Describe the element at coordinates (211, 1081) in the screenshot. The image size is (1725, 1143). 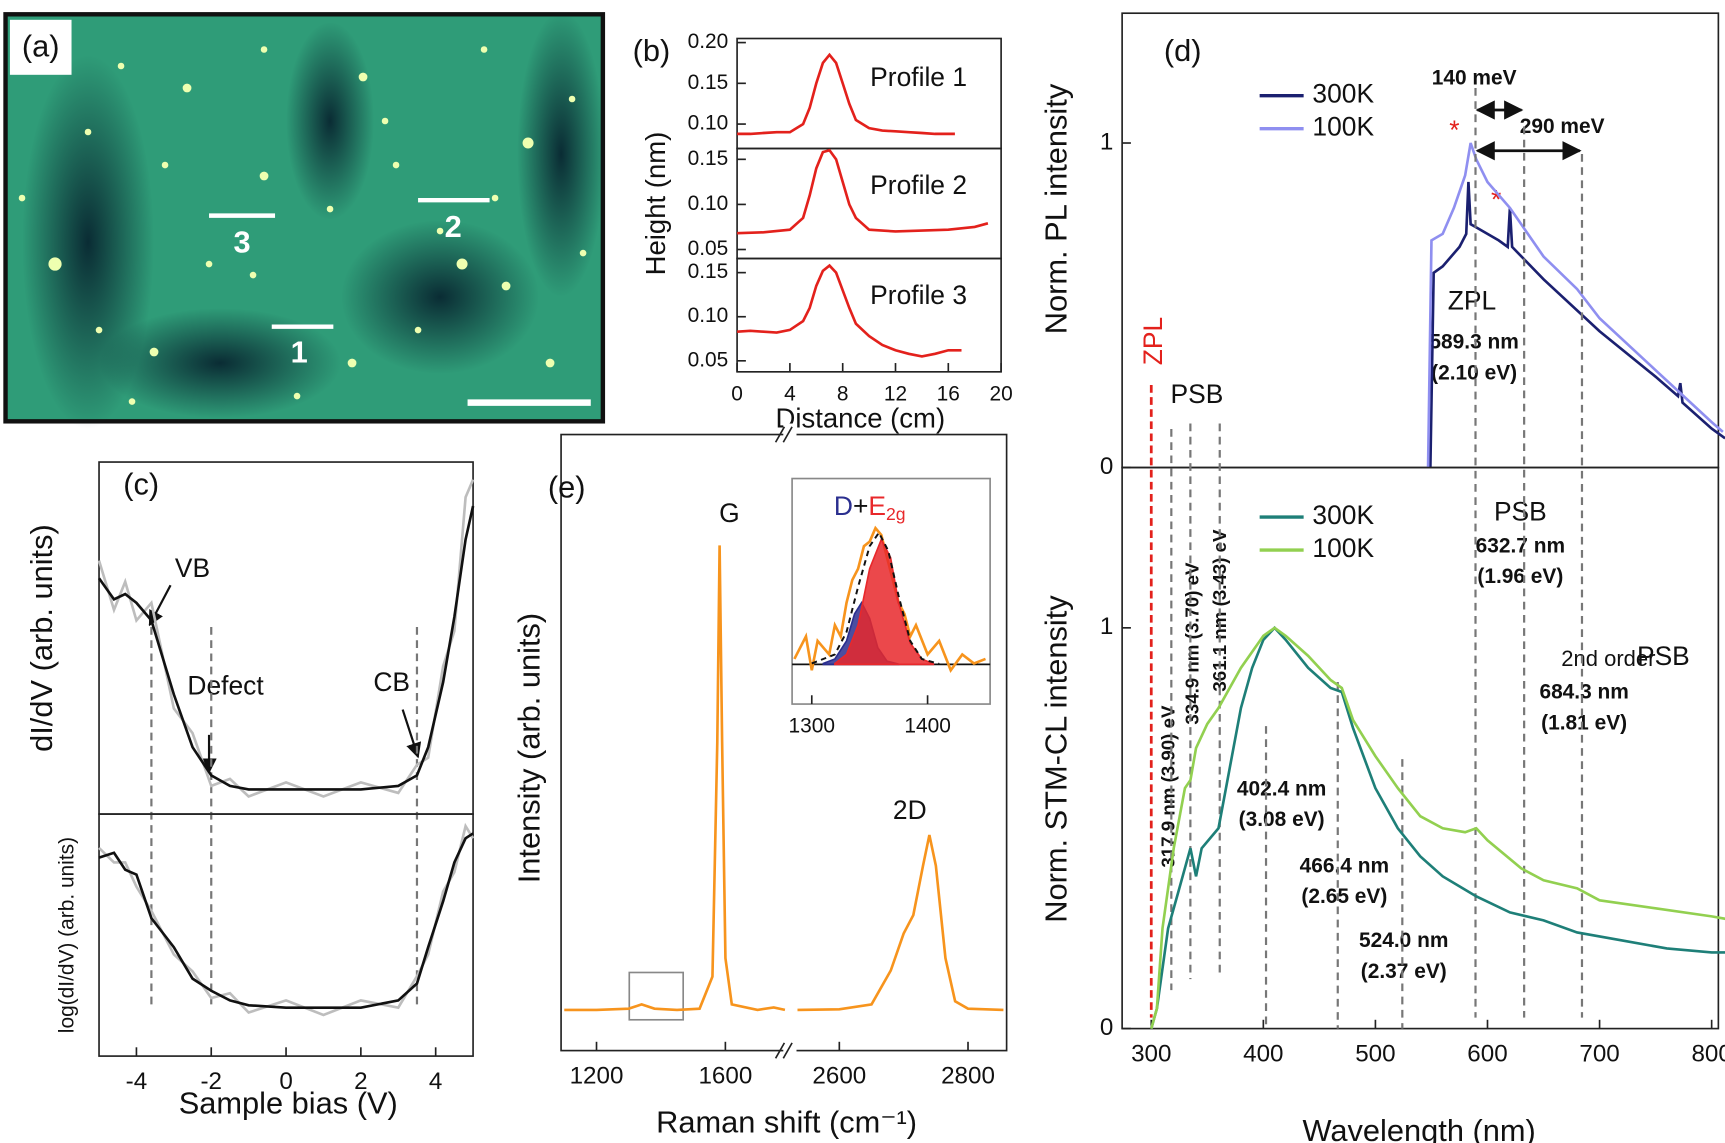
I see `x-tick-label: -2` at that location.